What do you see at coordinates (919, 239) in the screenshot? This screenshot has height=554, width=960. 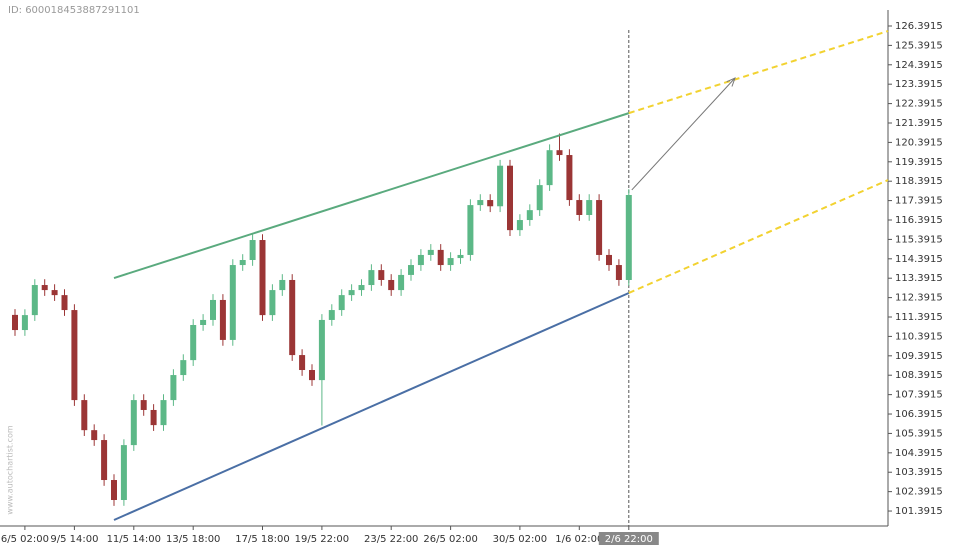 I see `y-tick-label: 115.3915` at bounding box center [919, 239].